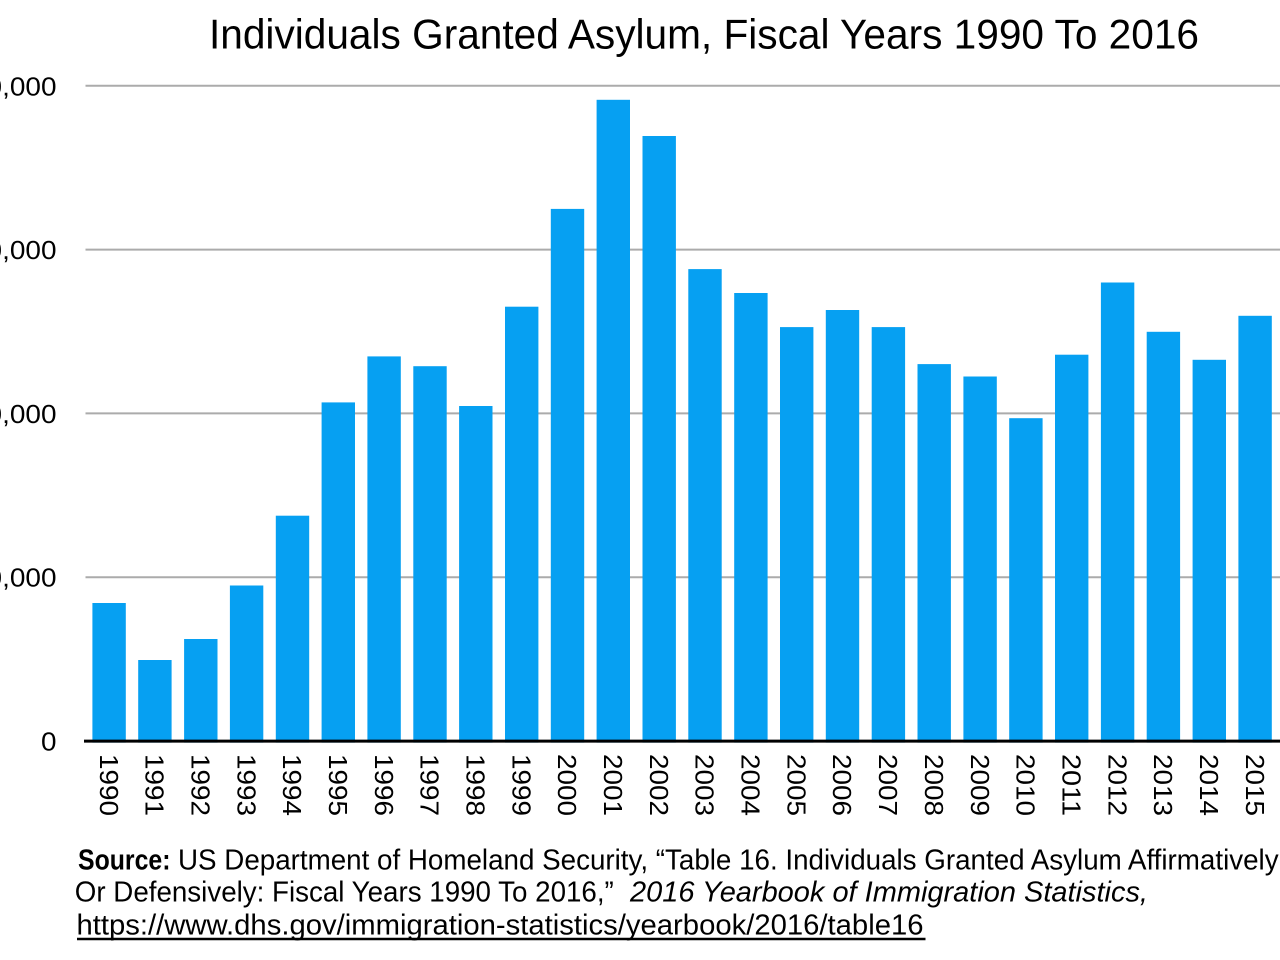 Image resolution: width=1280 pixels, height=960 pixels. What do you see at coordinates (49, 742) in the screenshot?
I see `svg-text: 0` at bounding box center [49, 742].